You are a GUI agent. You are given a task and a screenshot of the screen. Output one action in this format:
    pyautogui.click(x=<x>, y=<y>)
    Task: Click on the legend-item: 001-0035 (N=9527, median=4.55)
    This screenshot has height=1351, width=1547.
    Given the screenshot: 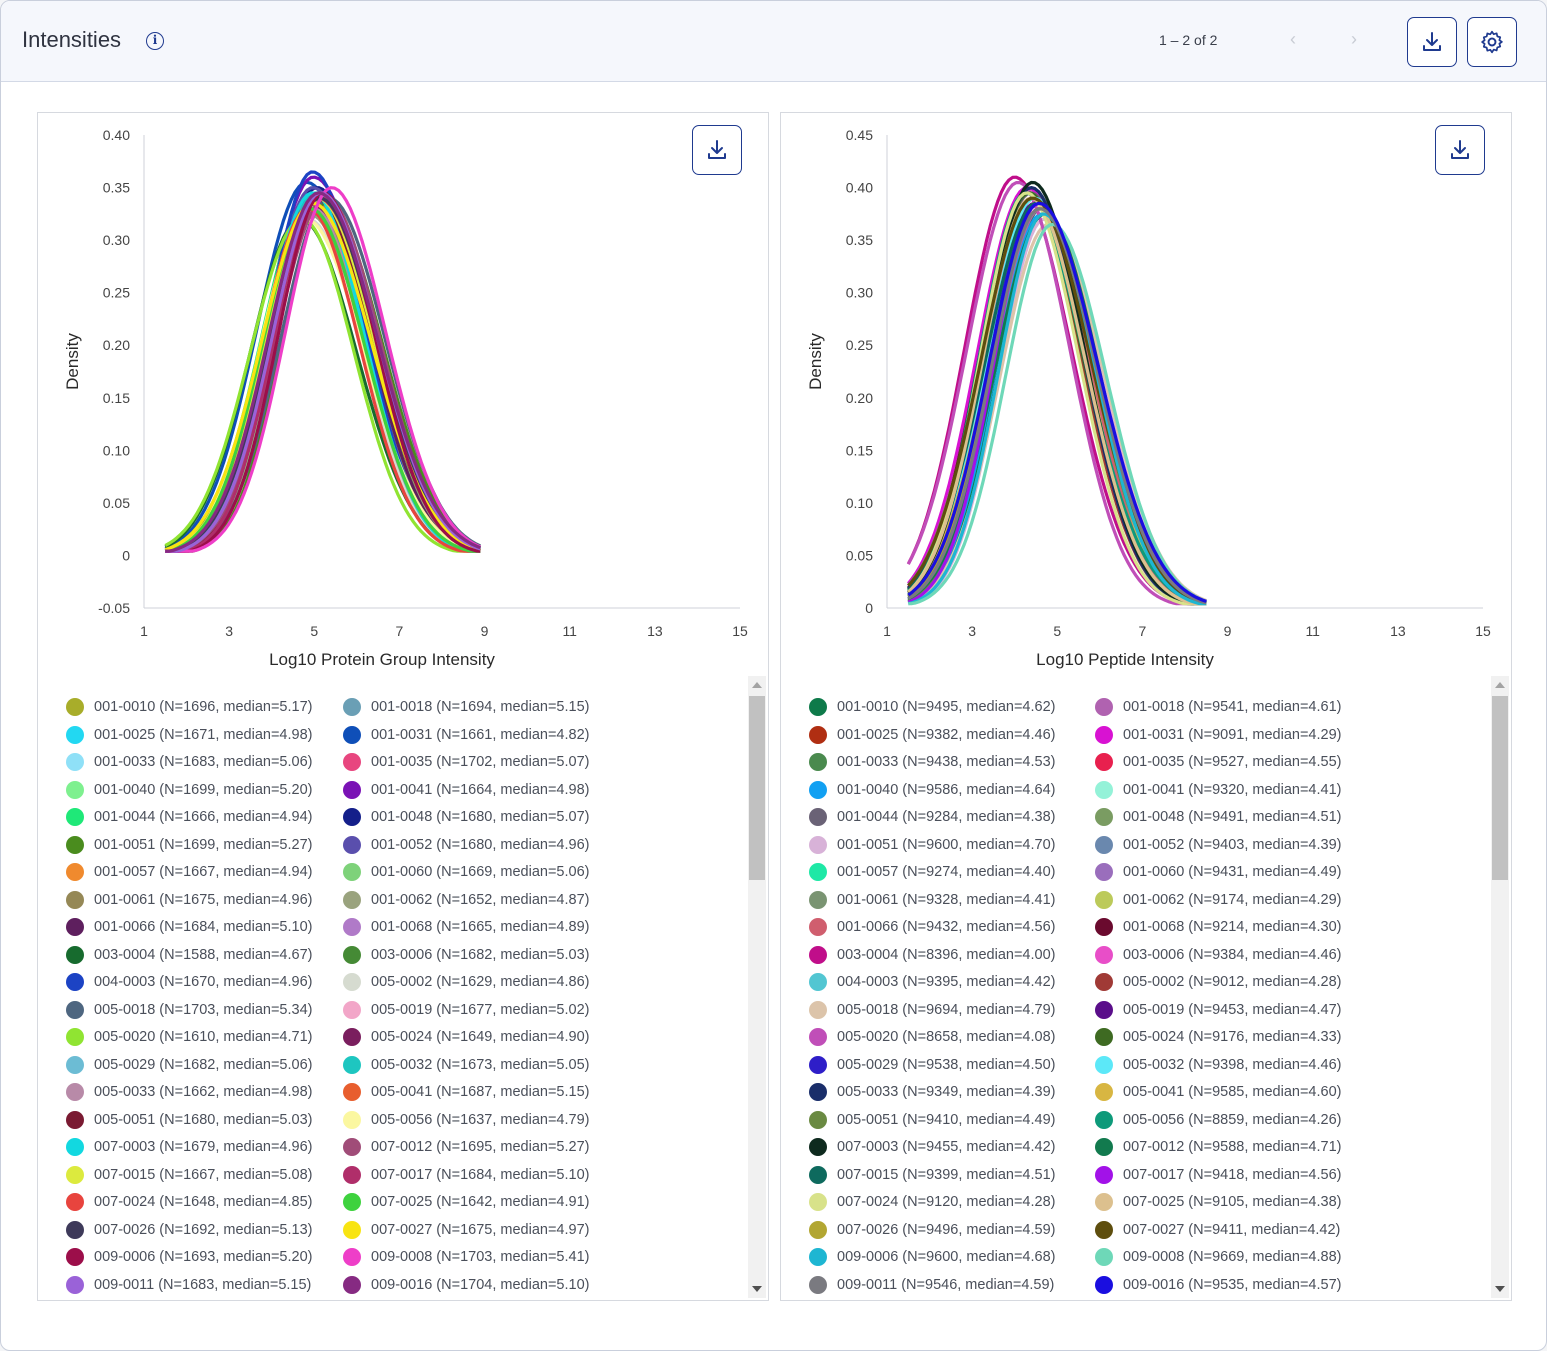 What is the action you would take?
    pyautogui.click(x=1218, y=762)
    